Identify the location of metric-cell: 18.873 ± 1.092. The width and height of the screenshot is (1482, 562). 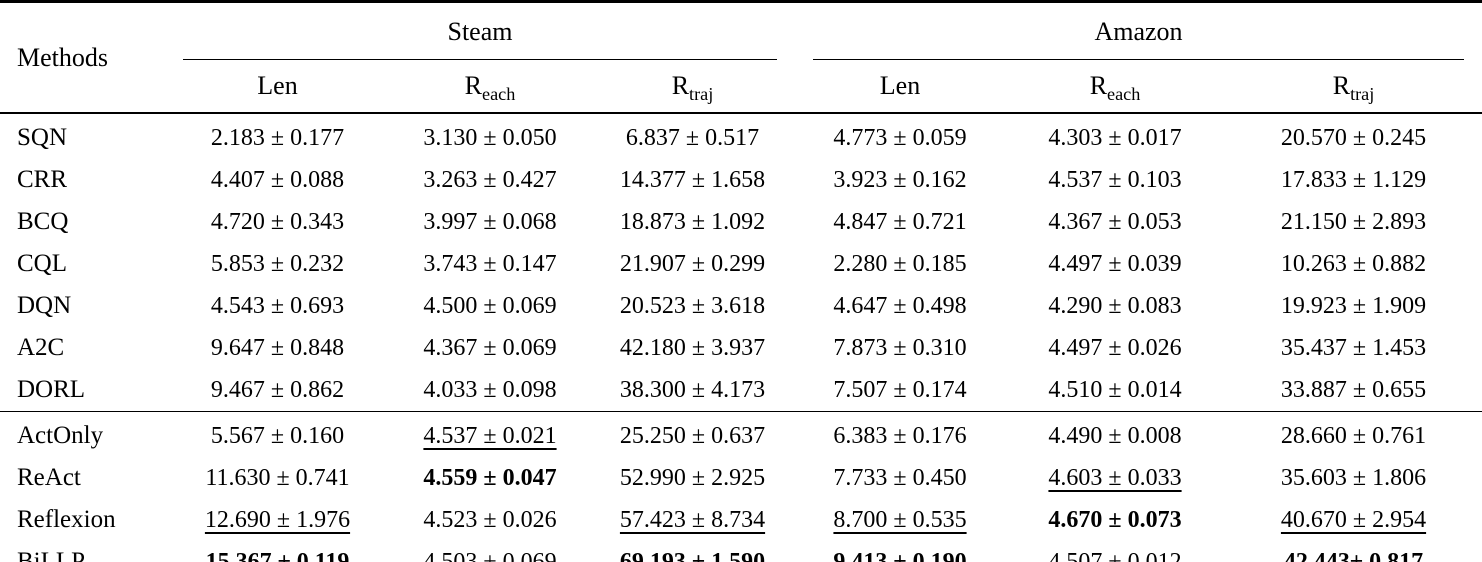
(692, 222).